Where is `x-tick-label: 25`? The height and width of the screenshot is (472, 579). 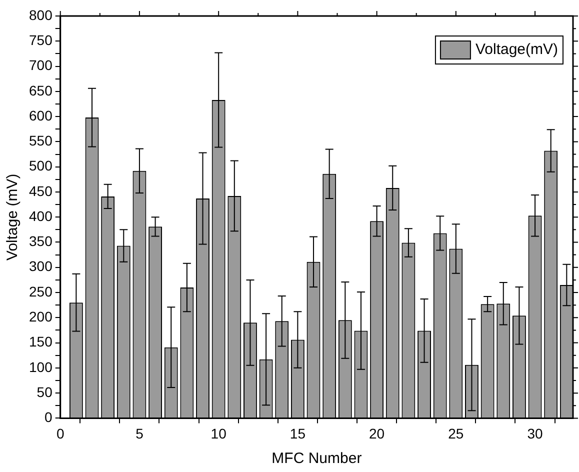
x-tick-label: 25 is located at coordinates (456, 433).